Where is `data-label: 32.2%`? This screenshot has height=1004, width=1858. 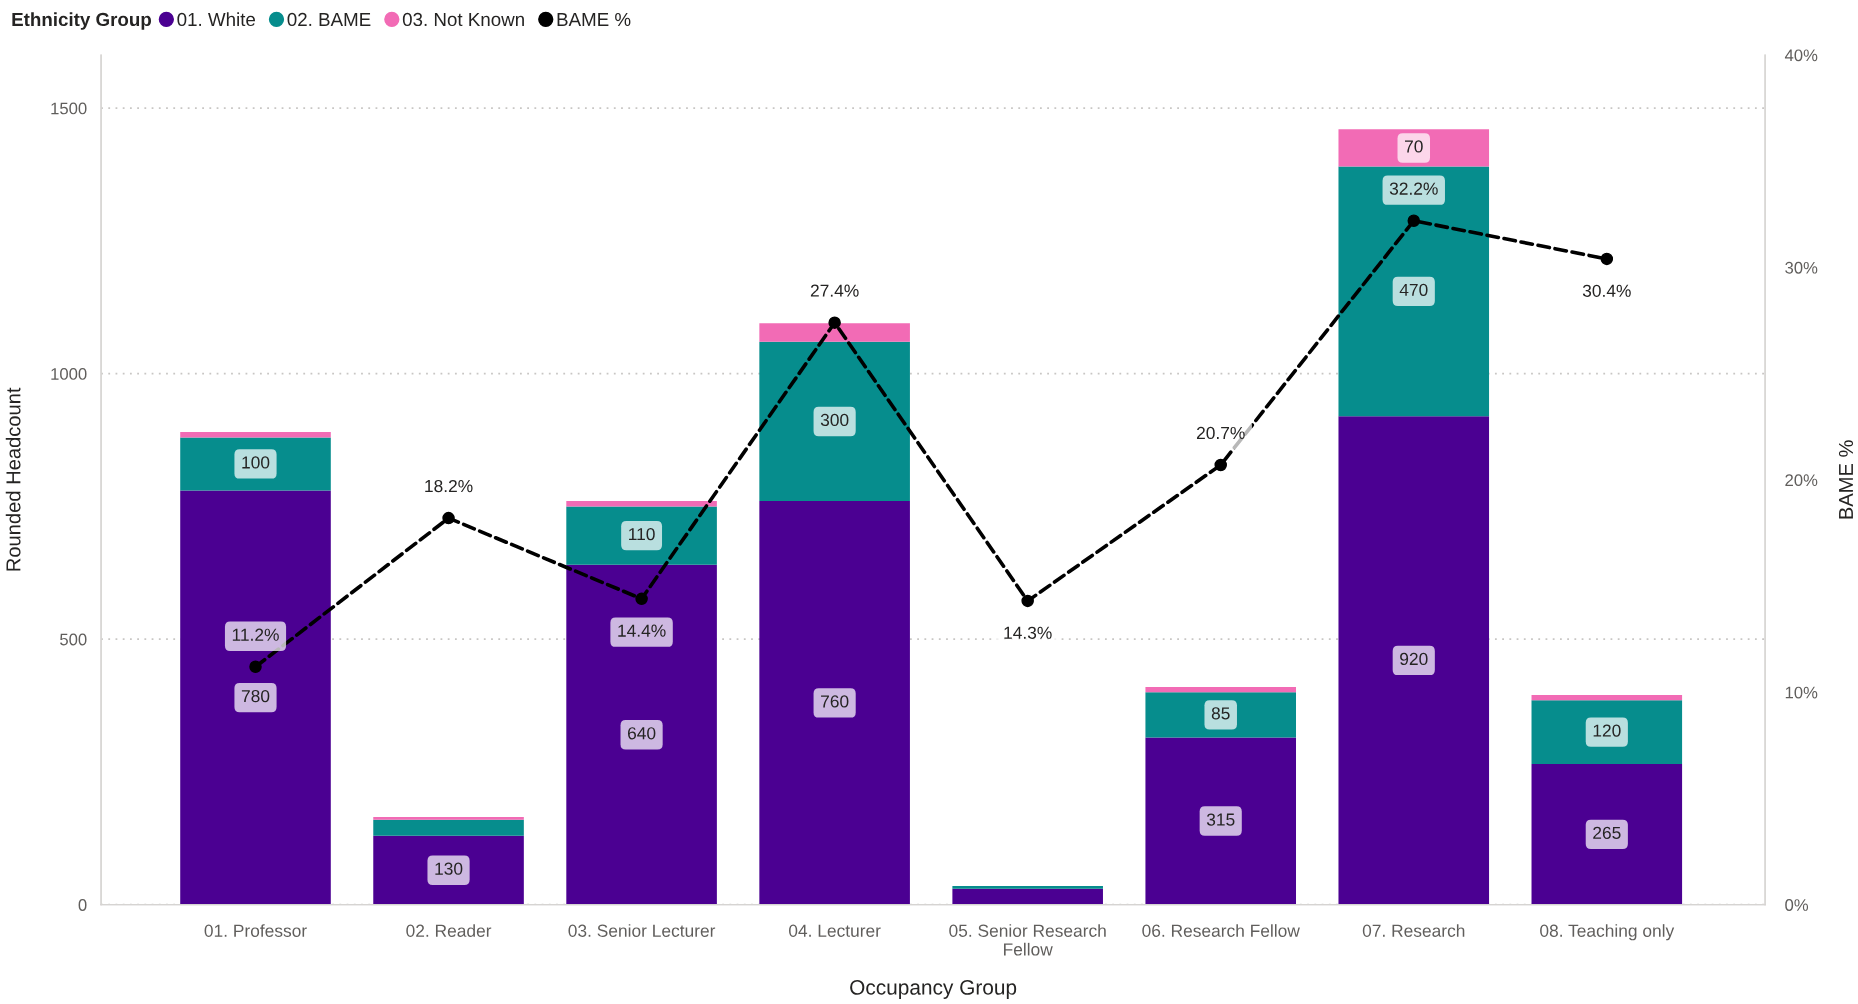
data-label: 32.2% is located at coordinates (1413, 188).